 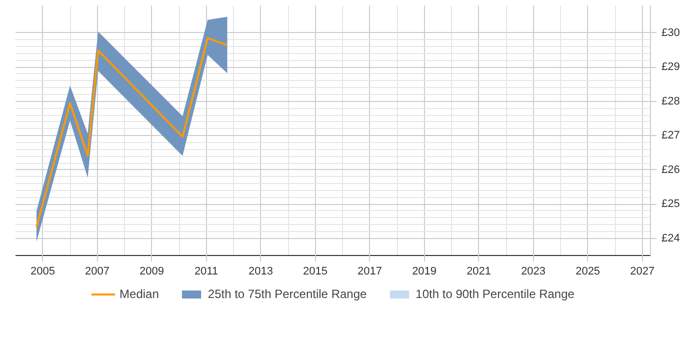 I want to click on x-tick-label: 2005, so click(x=42, y=272).